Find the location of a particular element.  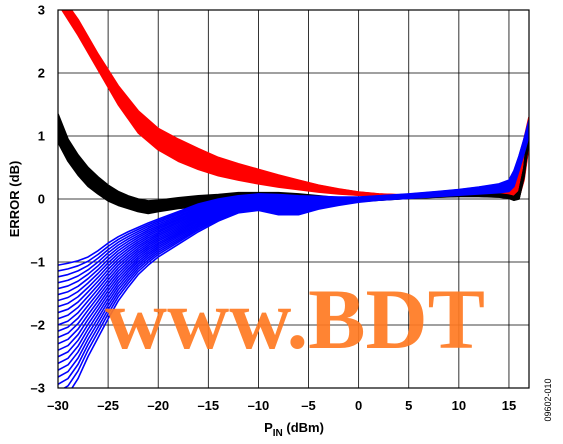

y-axis-title: ERROR (dB) is located at coordinates (14, 199).